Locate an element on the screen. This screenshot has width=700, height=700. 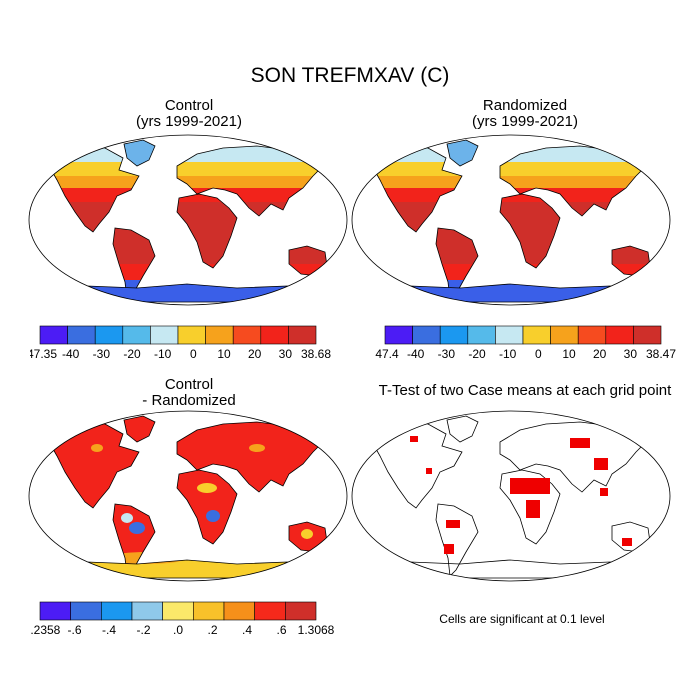
colorbar-randomized: -47.4 -40 -30 -20 -10 0 10 20 30 38.47 is located at coordinates (525, 343).